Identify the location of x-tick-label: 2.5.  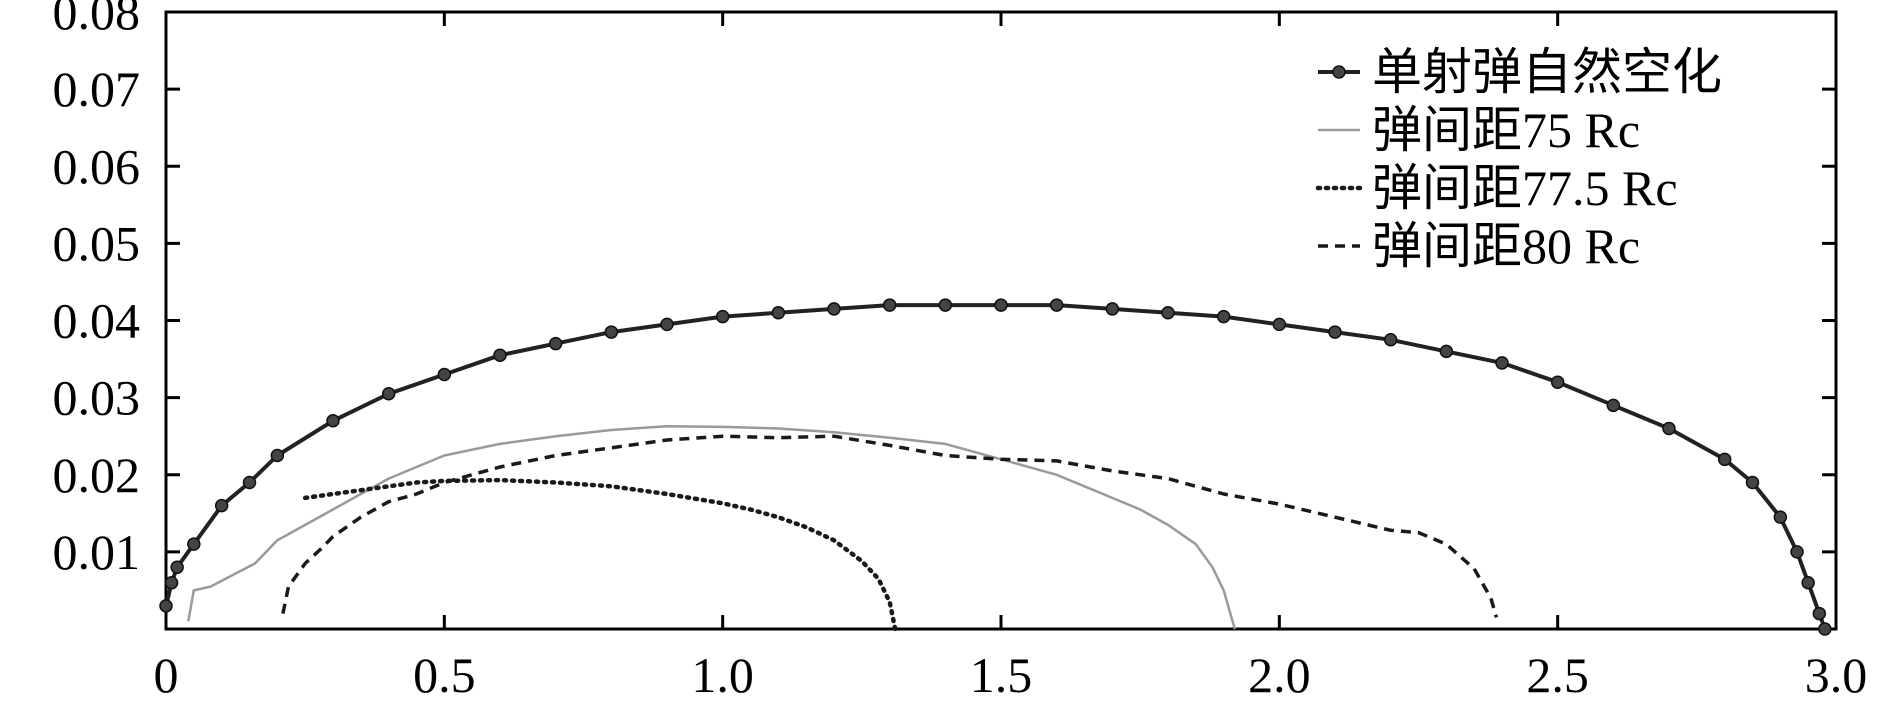
(1557, 674).